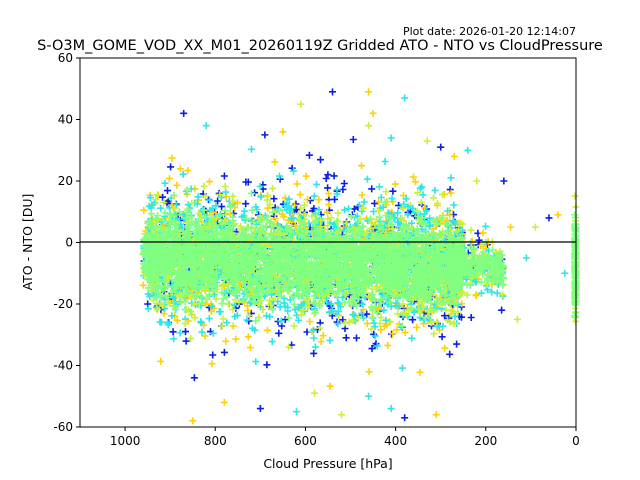 The width and height of the screenshot is (640, 480). Describe the element at coordinates (215, 441) in the screenshot. I see `x-tick-label: 800` at that location.